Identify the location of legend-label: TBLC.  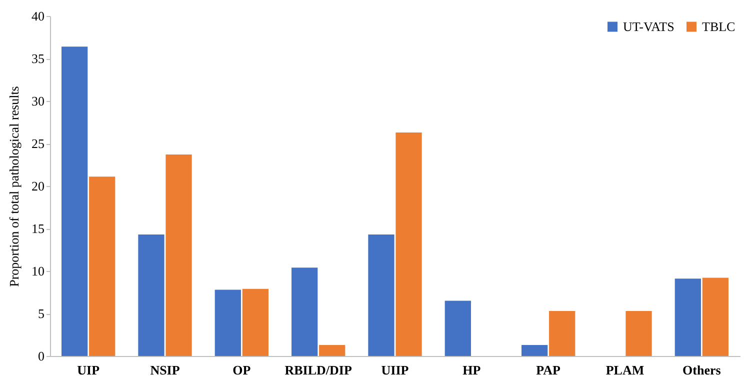
(719, 26).